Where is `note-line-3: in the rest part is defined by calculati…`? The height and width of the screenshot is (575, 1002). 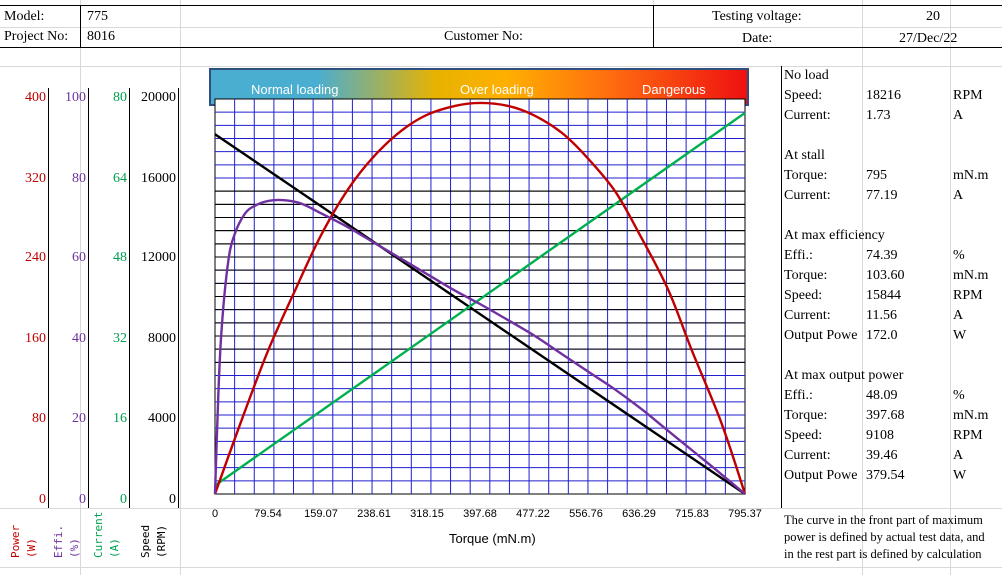 note-line-3: in the rest part is defined by calculati… is located at coordinates (883, 554).